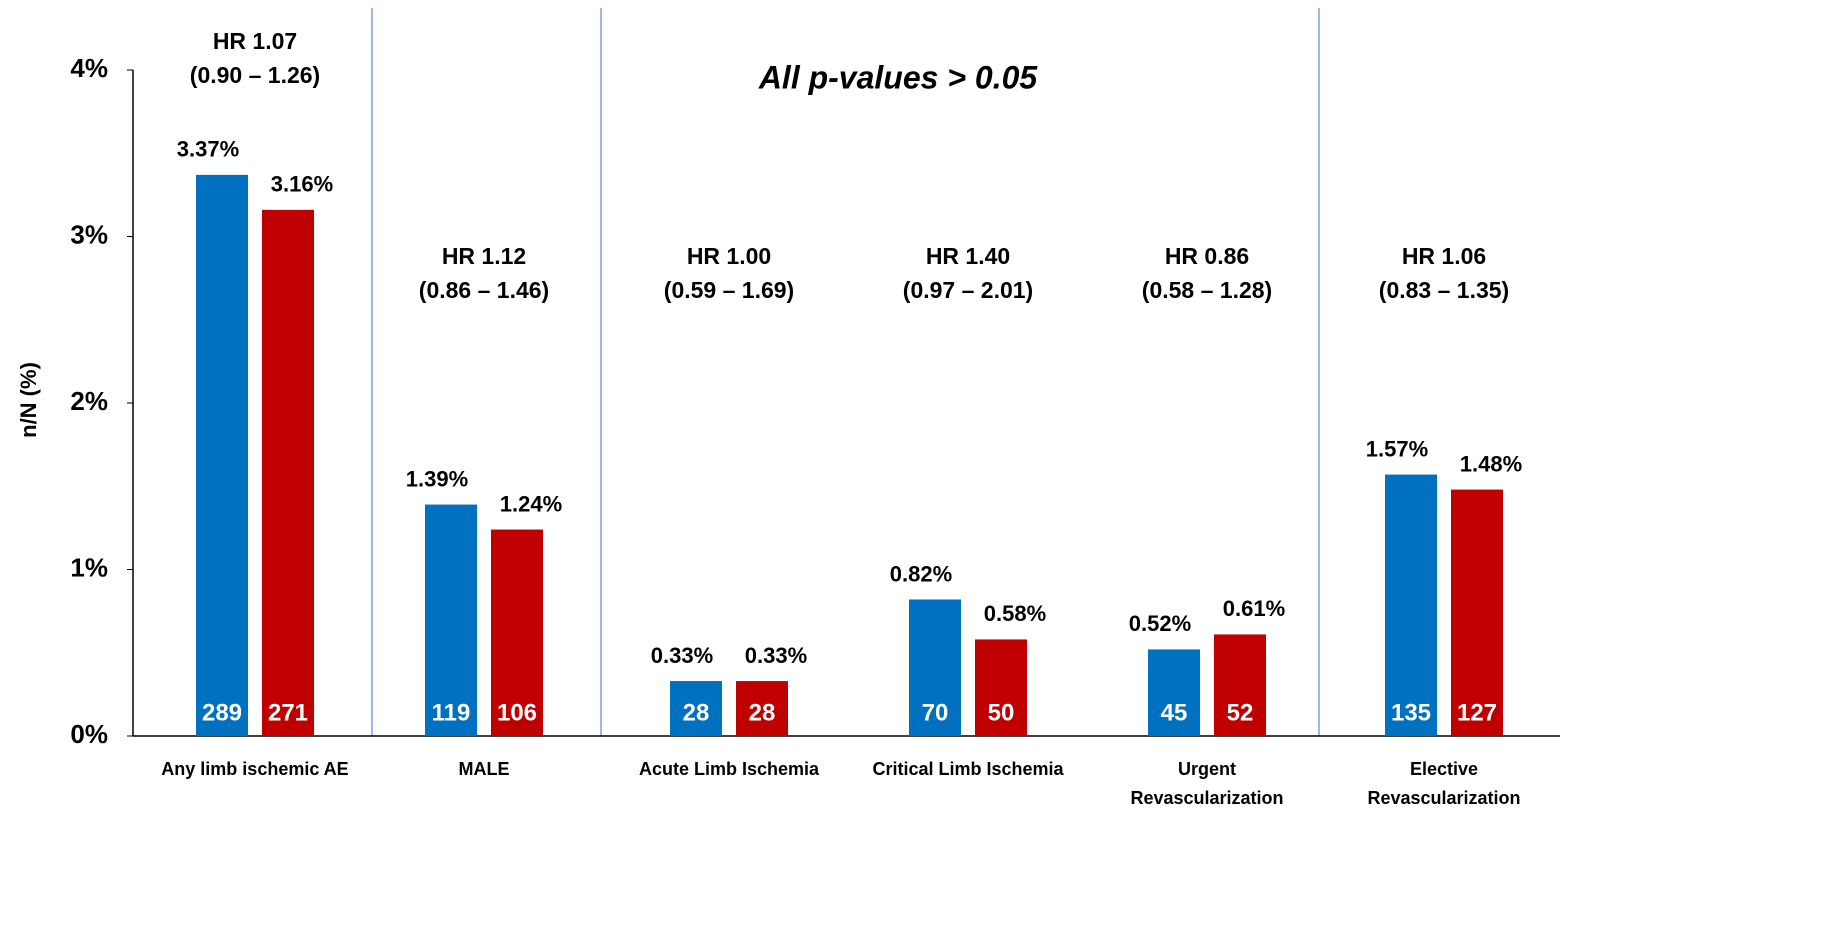  What do you see at coordinates (531, 503) in the screenshot?
I see `value-label: 1.24%` at bounding box center [531, 503].